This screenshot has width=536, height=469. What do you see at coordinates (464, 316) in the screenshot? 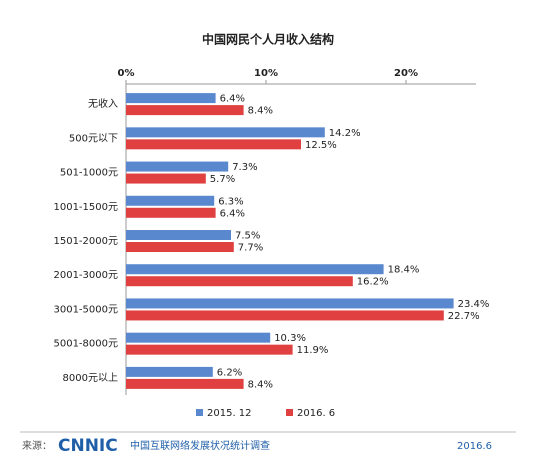
I see `value-label: 22.7%` at bounding box center [464, 316].